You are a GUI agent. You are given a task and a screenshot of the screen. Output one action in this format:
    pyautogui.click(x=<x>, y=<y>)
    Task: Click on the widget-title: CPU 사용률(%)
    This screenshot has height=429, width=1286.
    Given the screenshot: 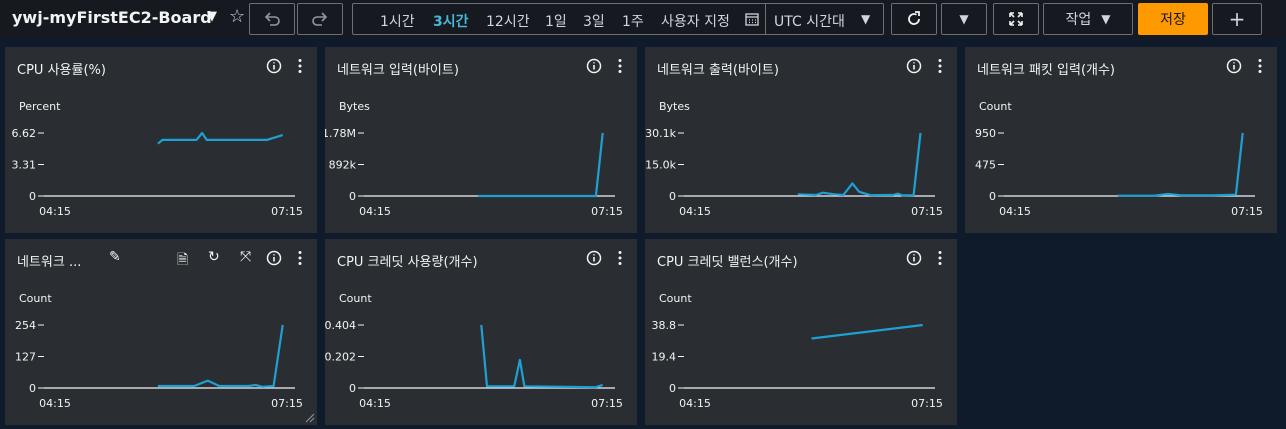 What is the action you would take?
    pyautogui.click(x=61, y=70)
    